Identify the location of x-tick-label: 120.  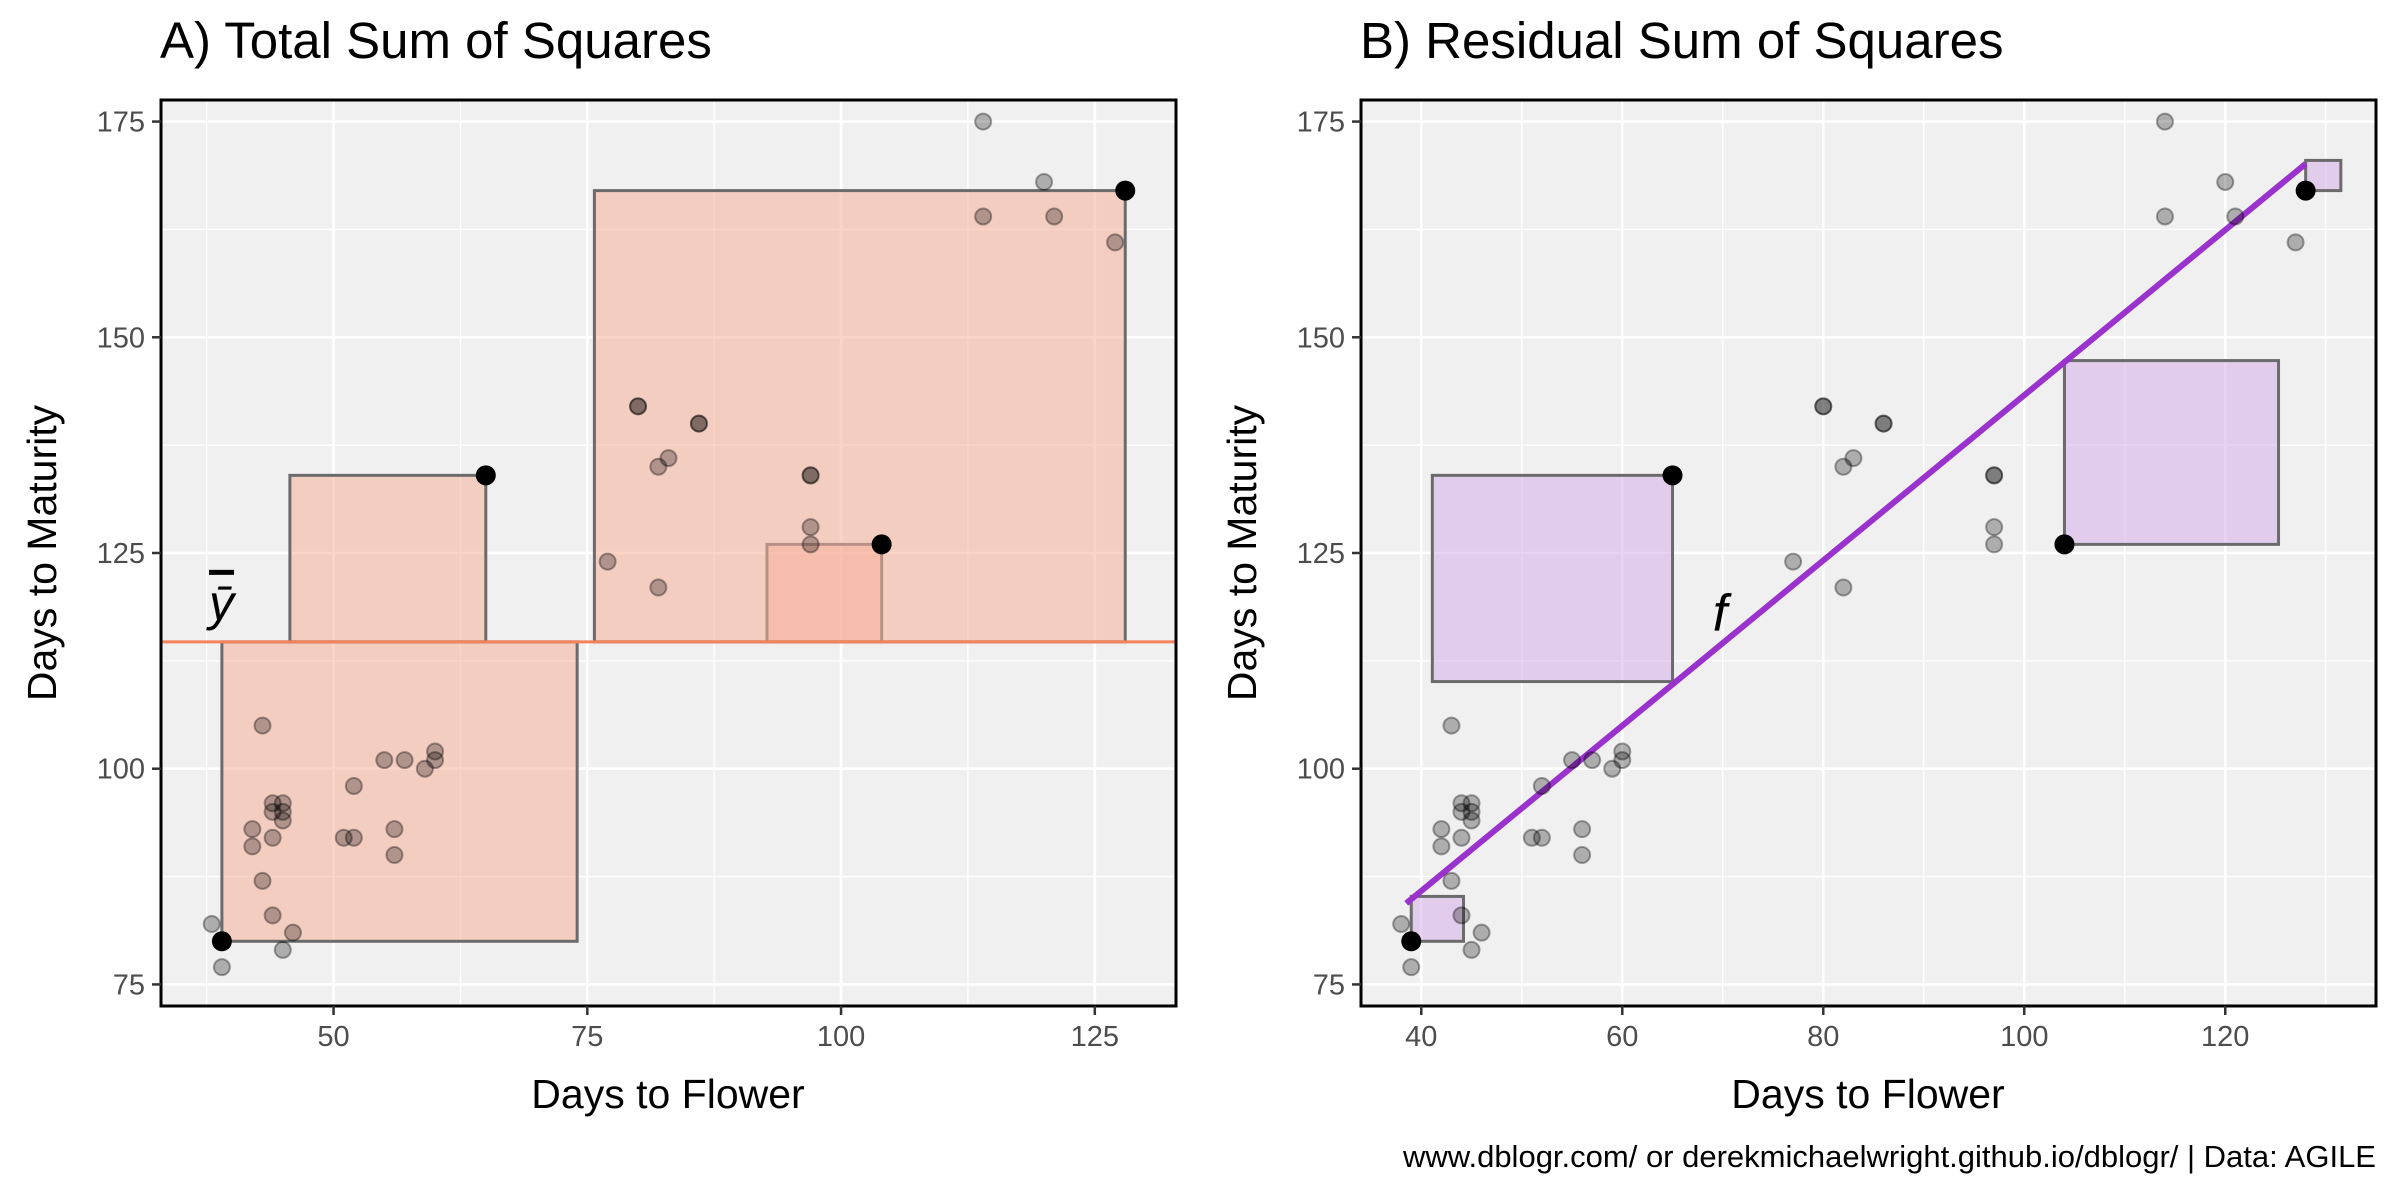
(2225, 1037).